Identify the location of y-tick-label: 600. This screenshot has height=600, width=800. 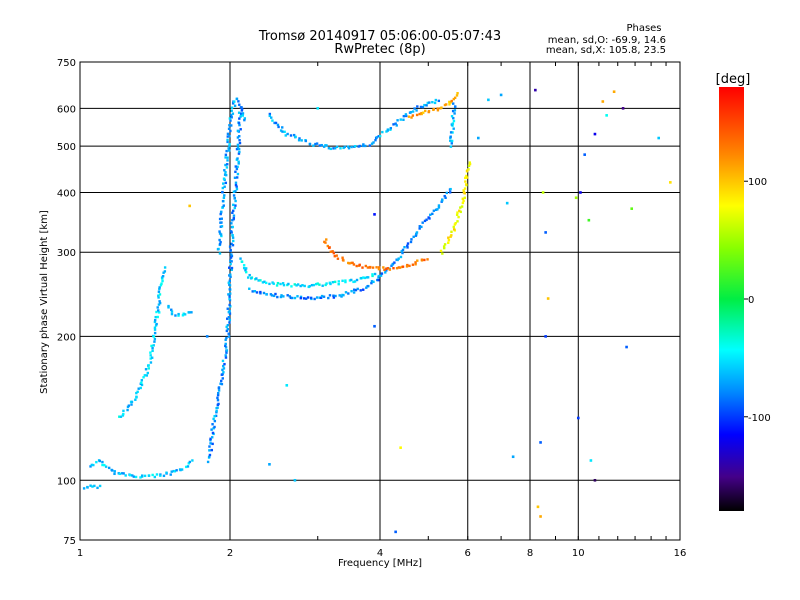
(66, 109).